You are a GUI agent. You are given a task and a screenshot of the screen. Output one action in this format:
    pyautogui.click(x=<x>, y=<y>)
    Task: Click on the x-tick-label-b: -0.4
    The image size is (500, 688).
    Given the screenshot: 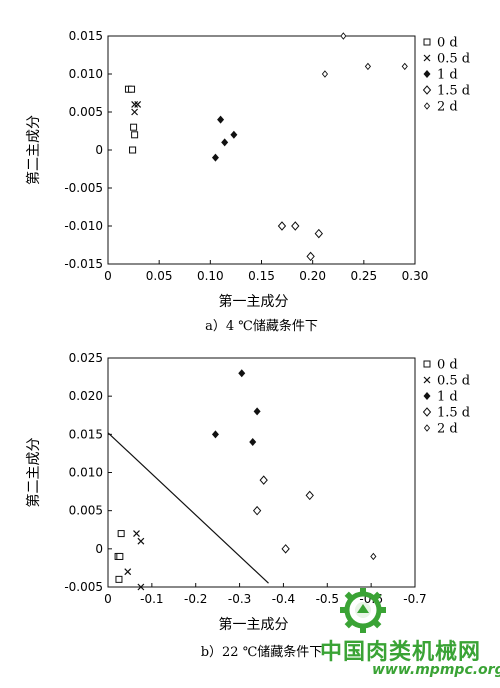 What is the action you would take?
    pyautogui.click(x=283, y=599)
    